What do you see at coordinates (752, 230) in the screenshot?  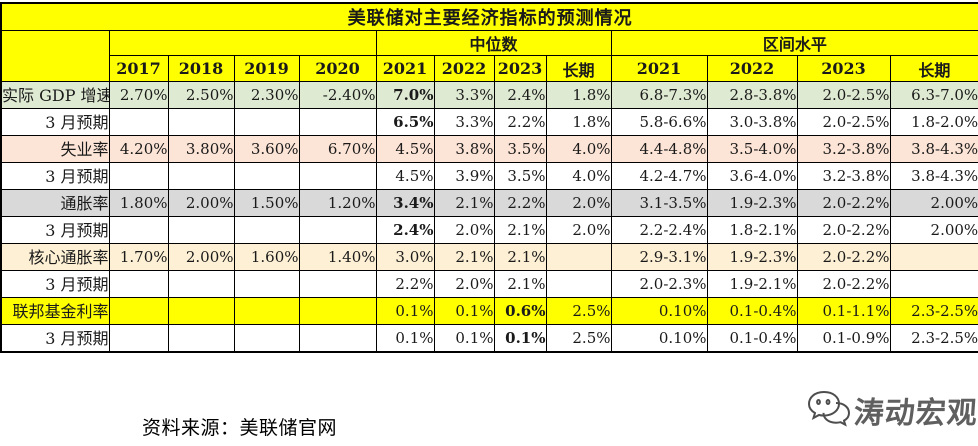 I see `data-cell: 1.8-2.1%` at bounding box center [752, 230].